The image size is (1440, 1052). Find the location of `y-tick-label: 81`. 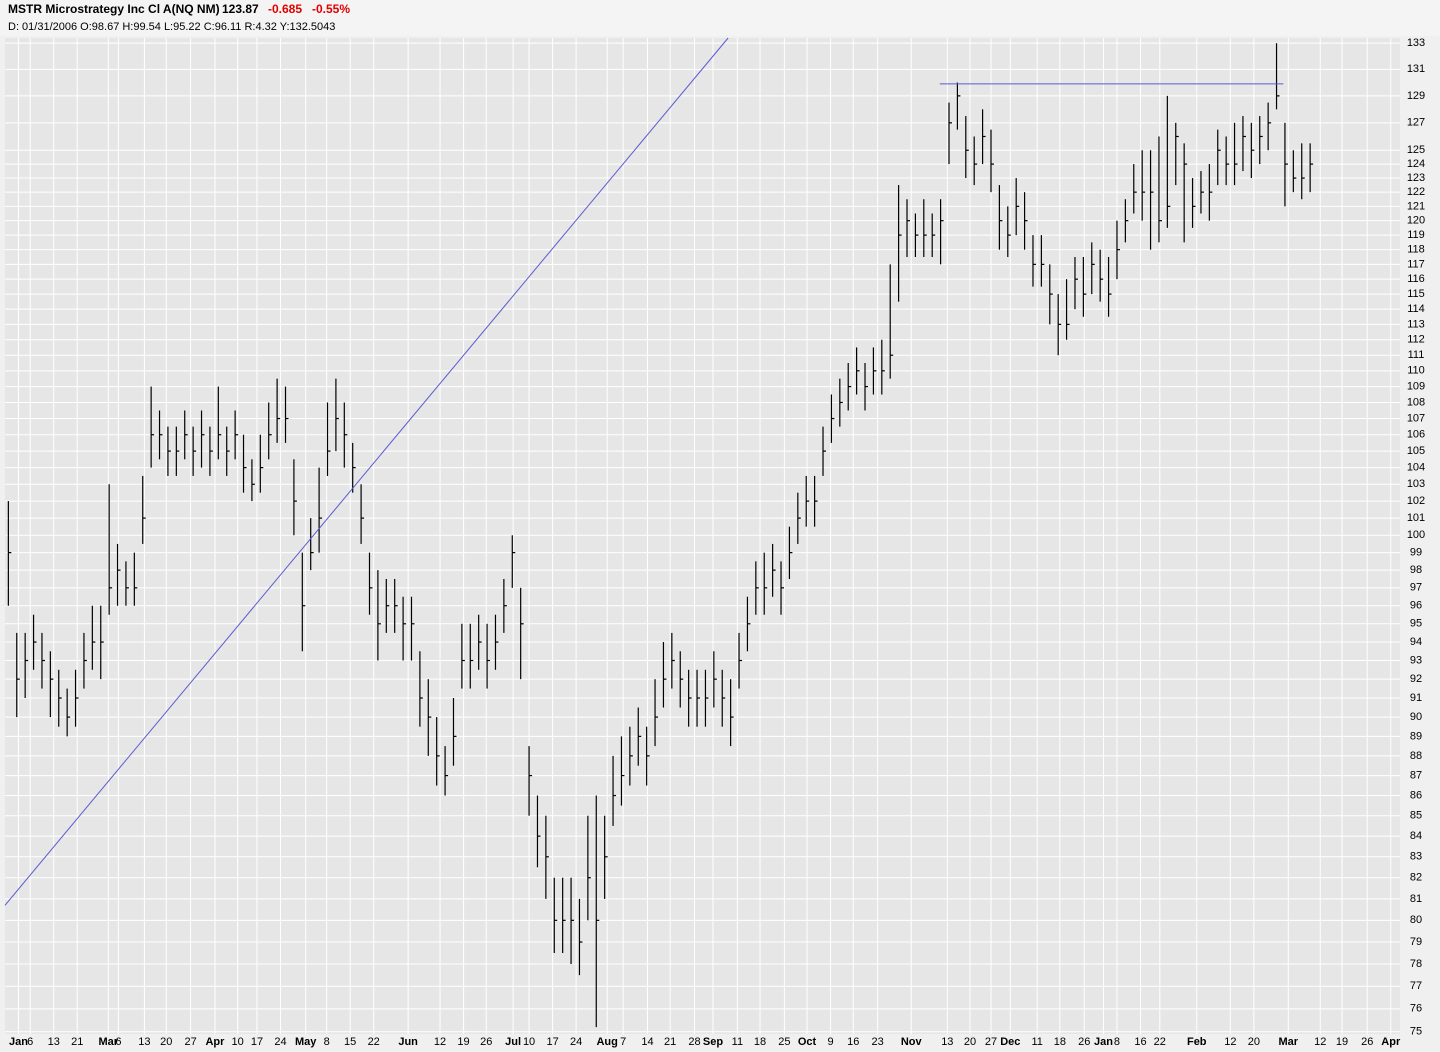

y-tick-label: 81 is located at coordinates (1416, 899).